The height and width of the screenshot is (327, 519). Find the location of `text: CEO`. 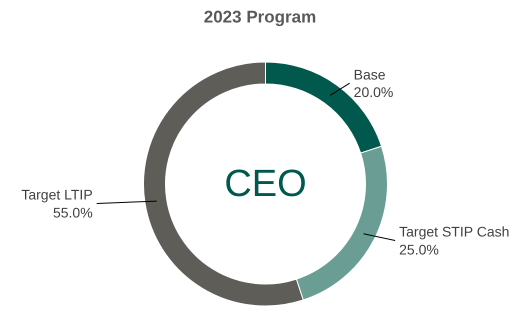

text: CEO is located at coordinates (265, 183).